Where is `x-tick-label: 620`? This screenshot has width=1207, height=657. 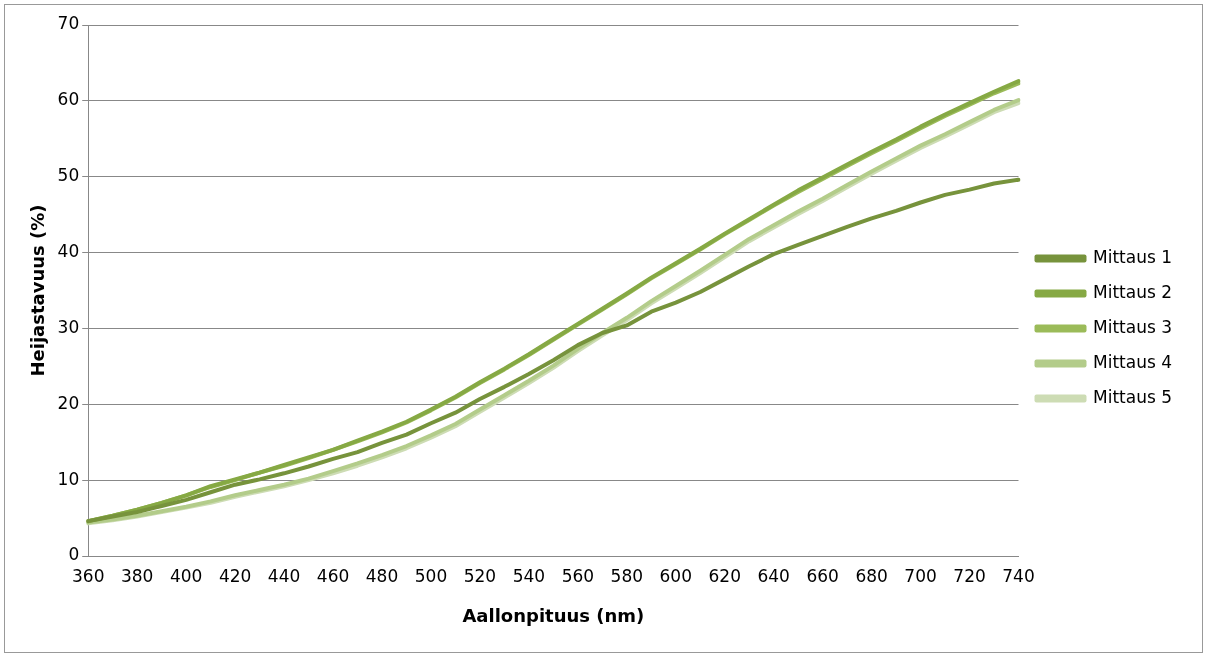
x-tick-label: 620 is located at coordinates (724, 575).